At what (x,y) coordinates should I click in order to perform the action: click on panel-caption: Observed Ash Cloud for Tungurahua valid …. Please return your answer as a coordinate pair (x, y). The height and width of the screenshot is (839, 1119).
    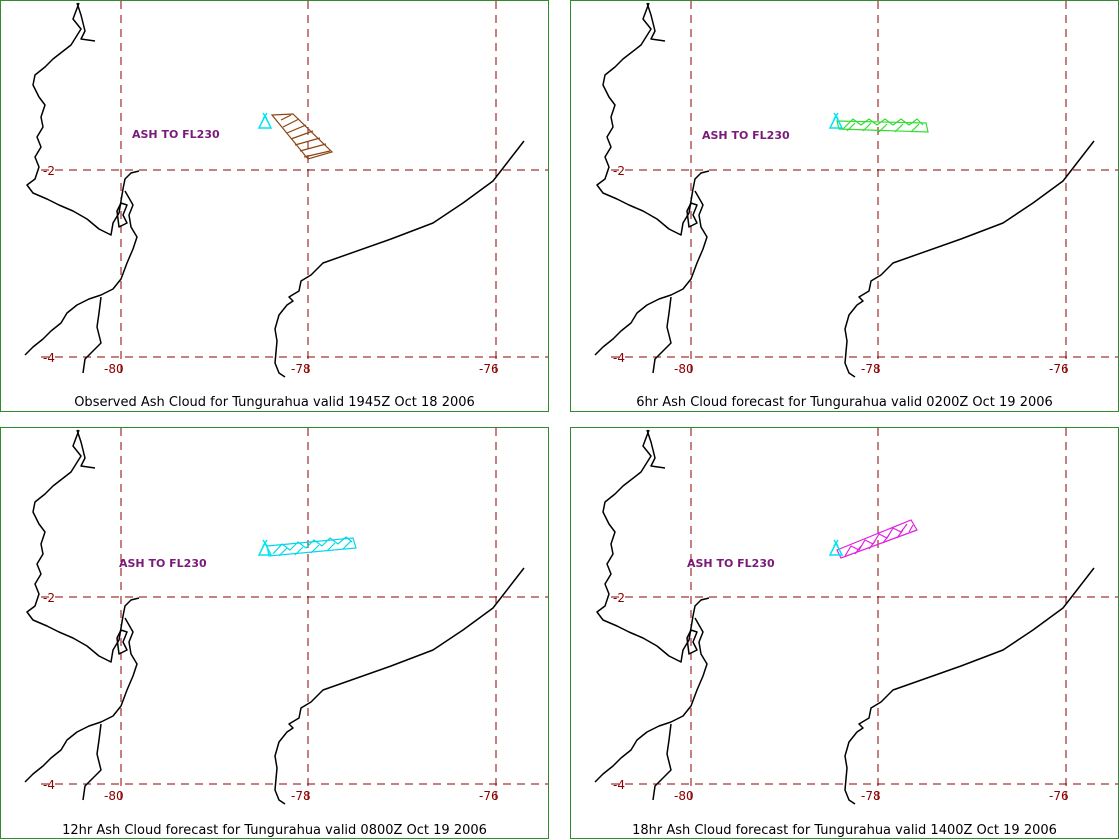
    Looking at the image, I should click on (274, 402).